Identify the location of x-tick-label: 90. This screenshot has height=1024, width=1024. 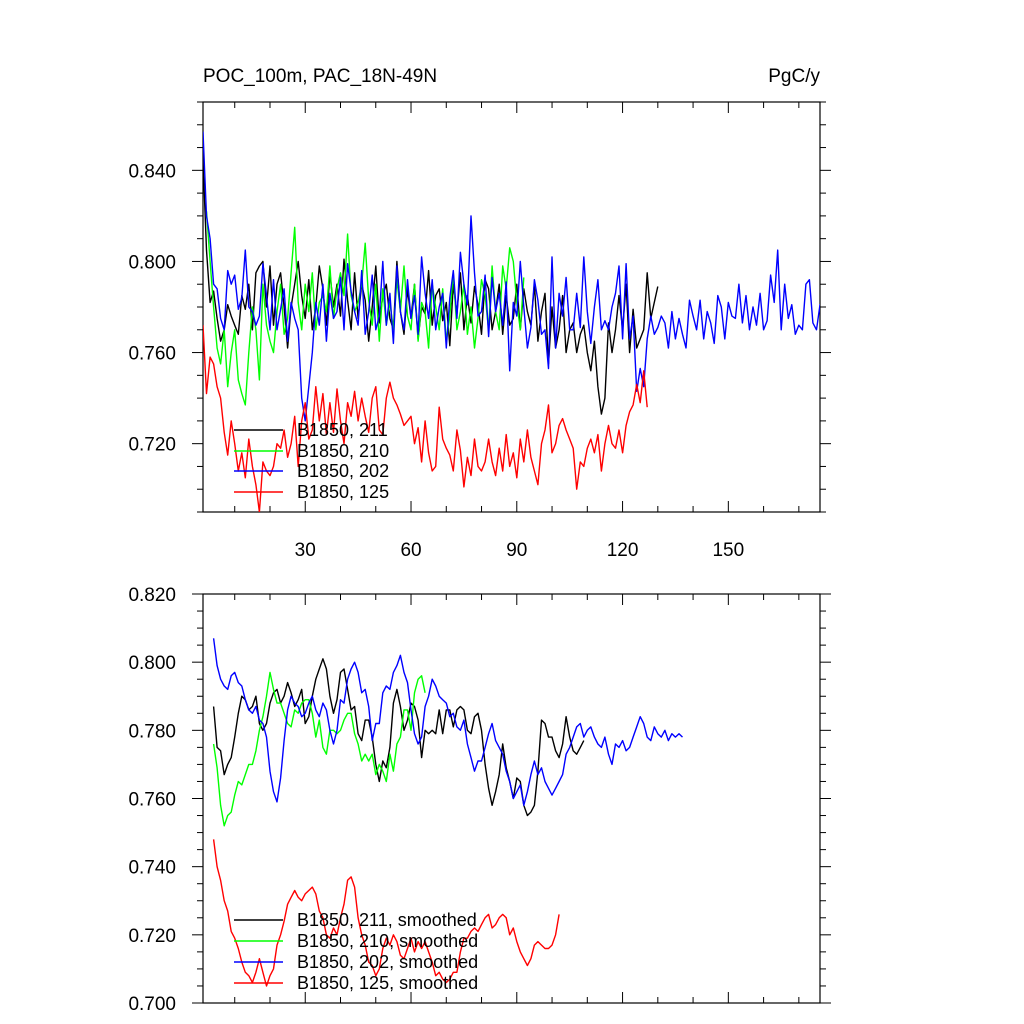
(516, 550).